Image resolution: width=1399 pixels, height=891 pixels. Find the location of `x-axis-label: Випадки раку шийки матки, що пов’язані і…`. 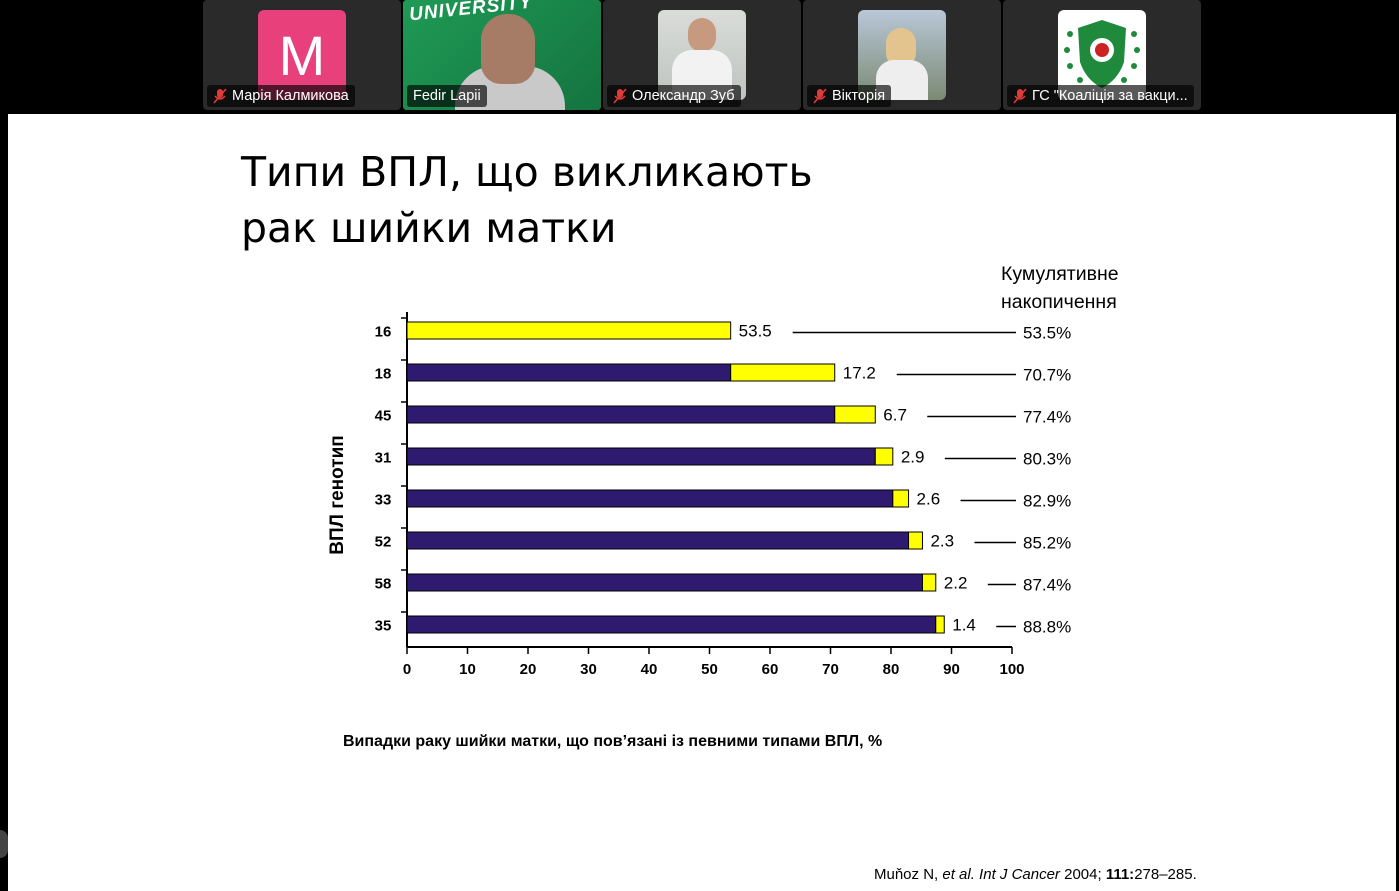

x-axis-label: Випадки раку шийки матки, що пов’язані і… is located at coordinates (613, 741).